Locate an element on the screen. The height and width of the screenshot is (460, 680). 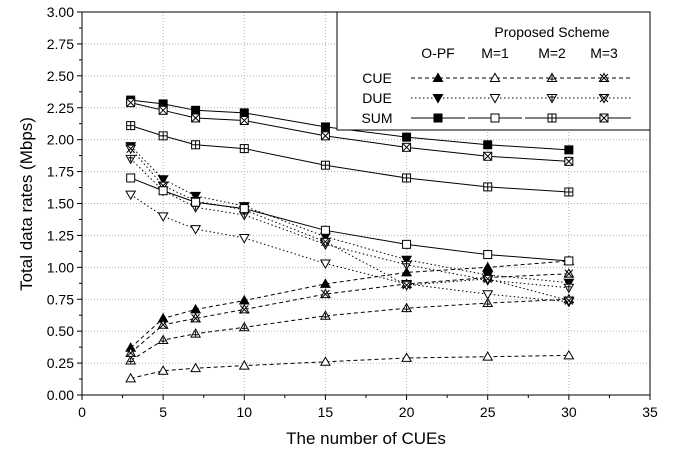
legend-row-label: SUM is located at coordinates (376, 118).